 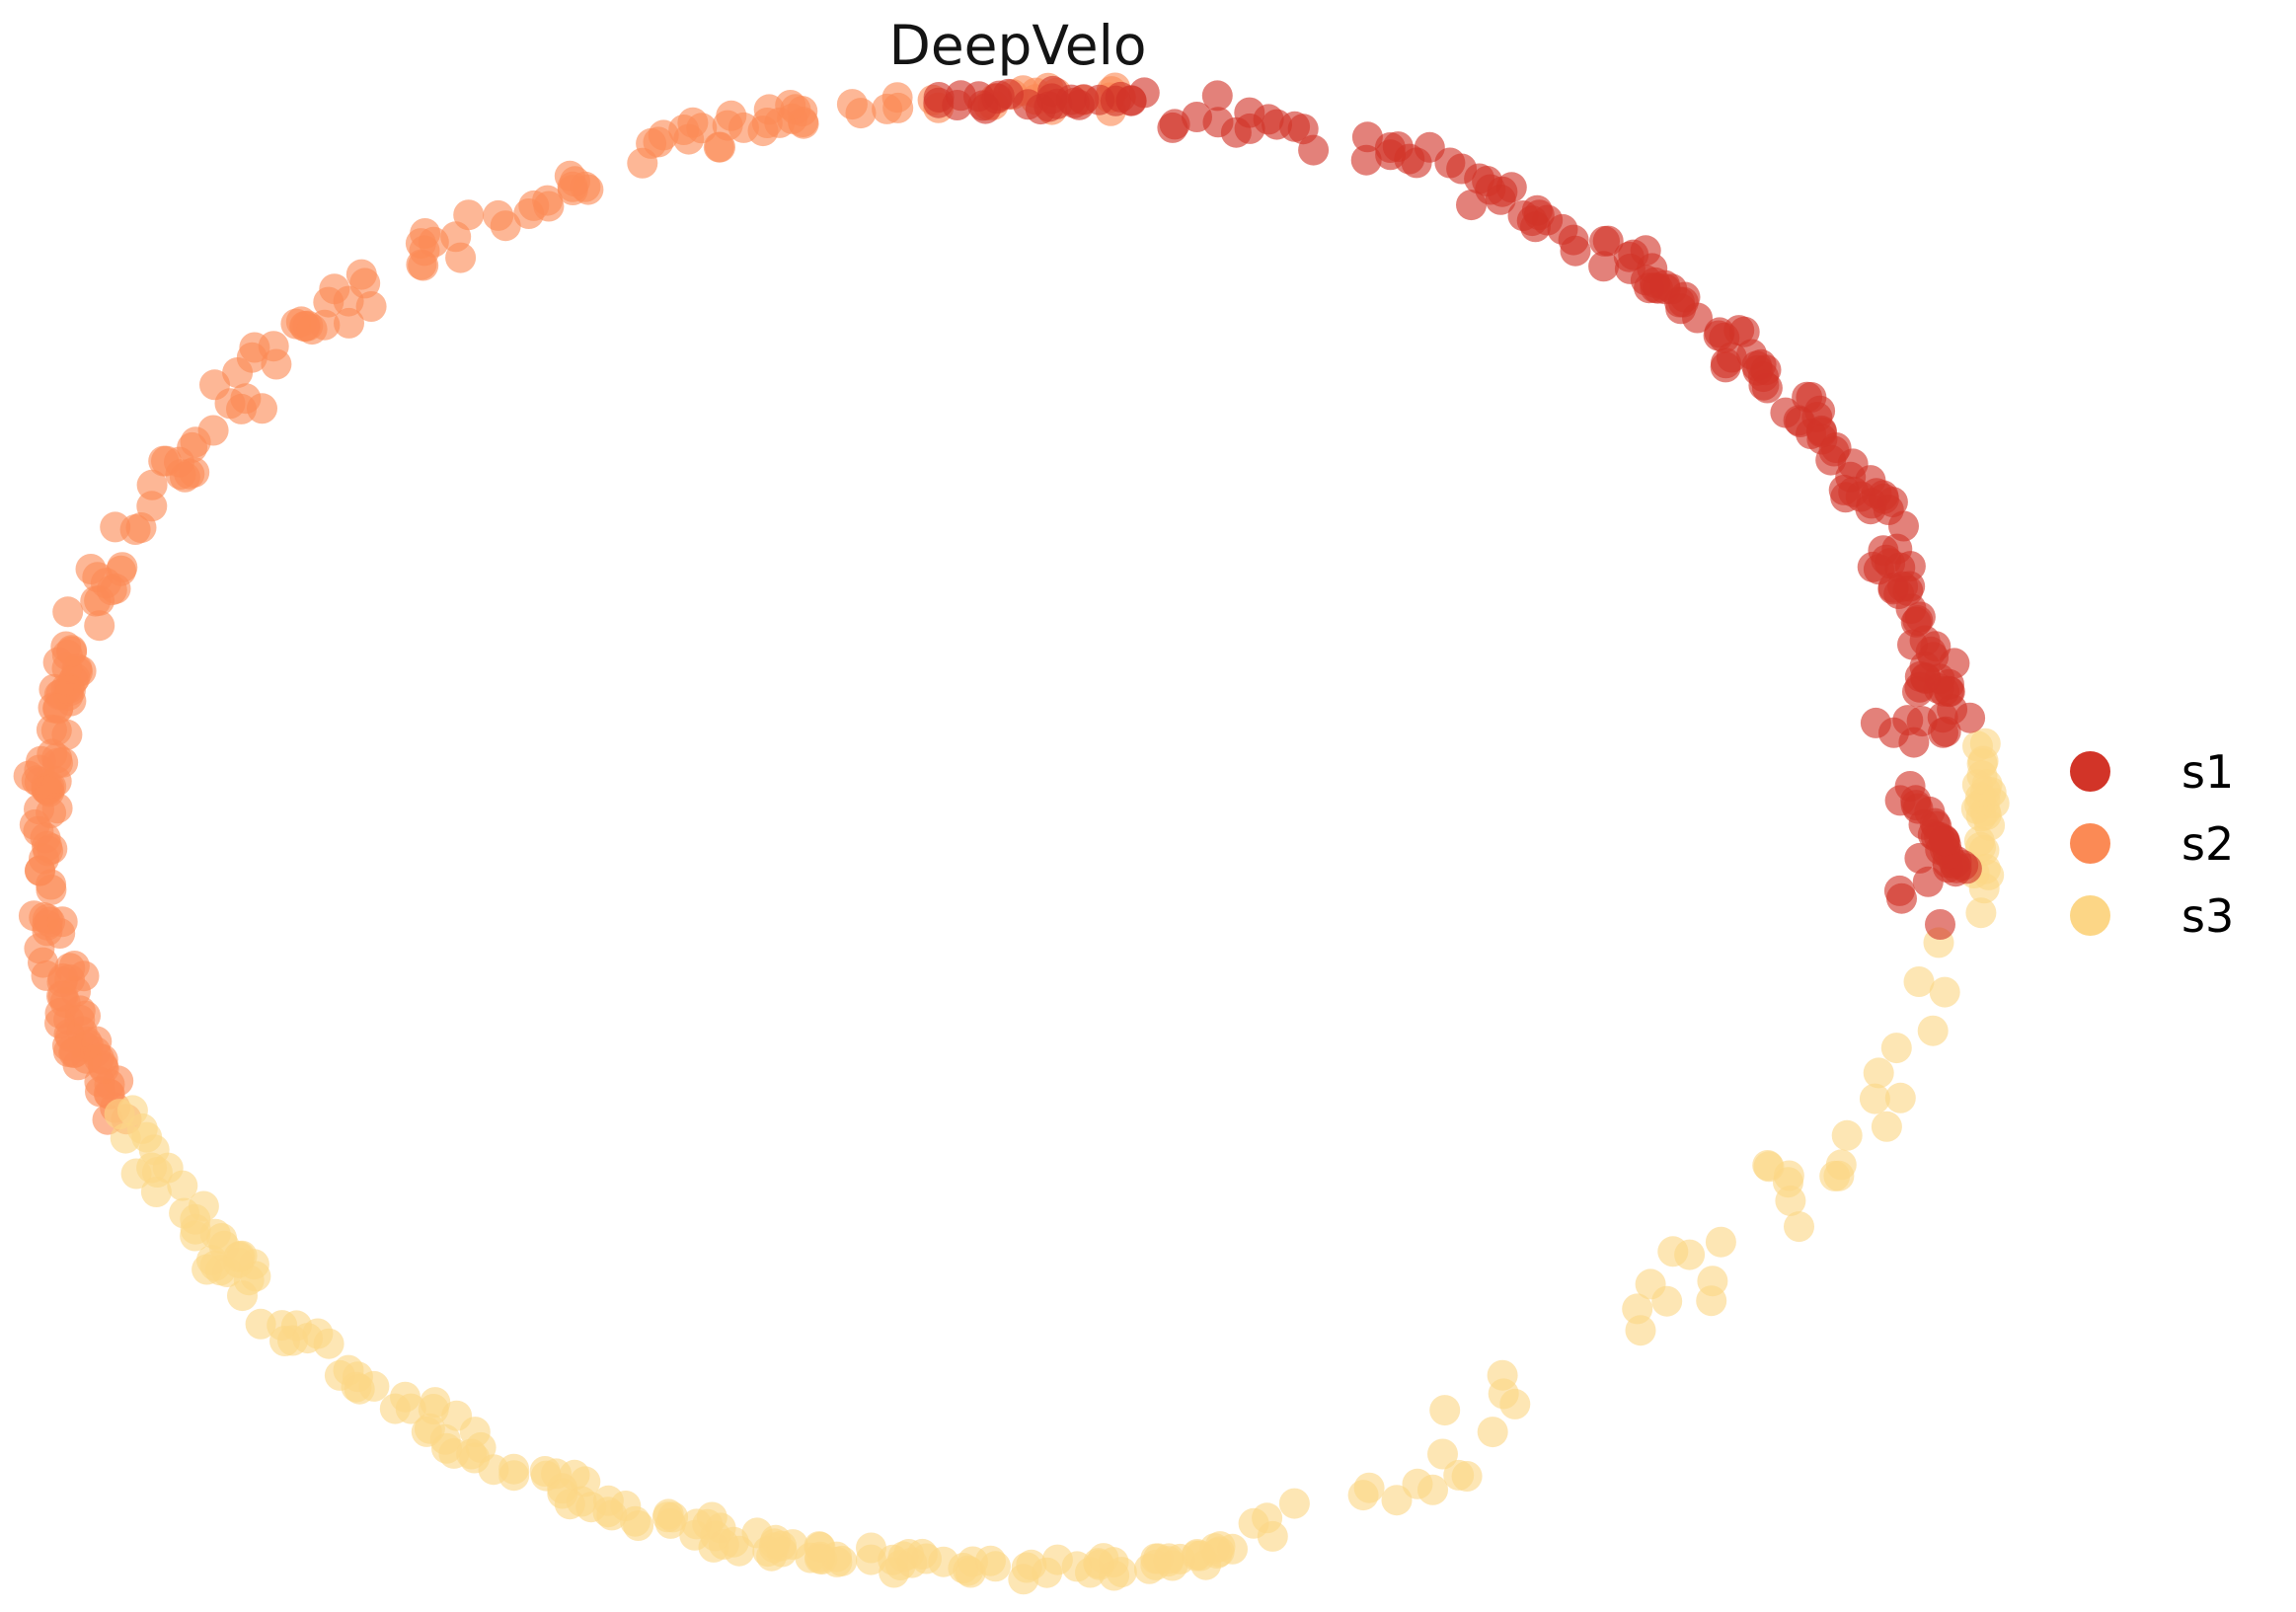 I want to click on legend-label: s3, so click(x=2208, y=916).